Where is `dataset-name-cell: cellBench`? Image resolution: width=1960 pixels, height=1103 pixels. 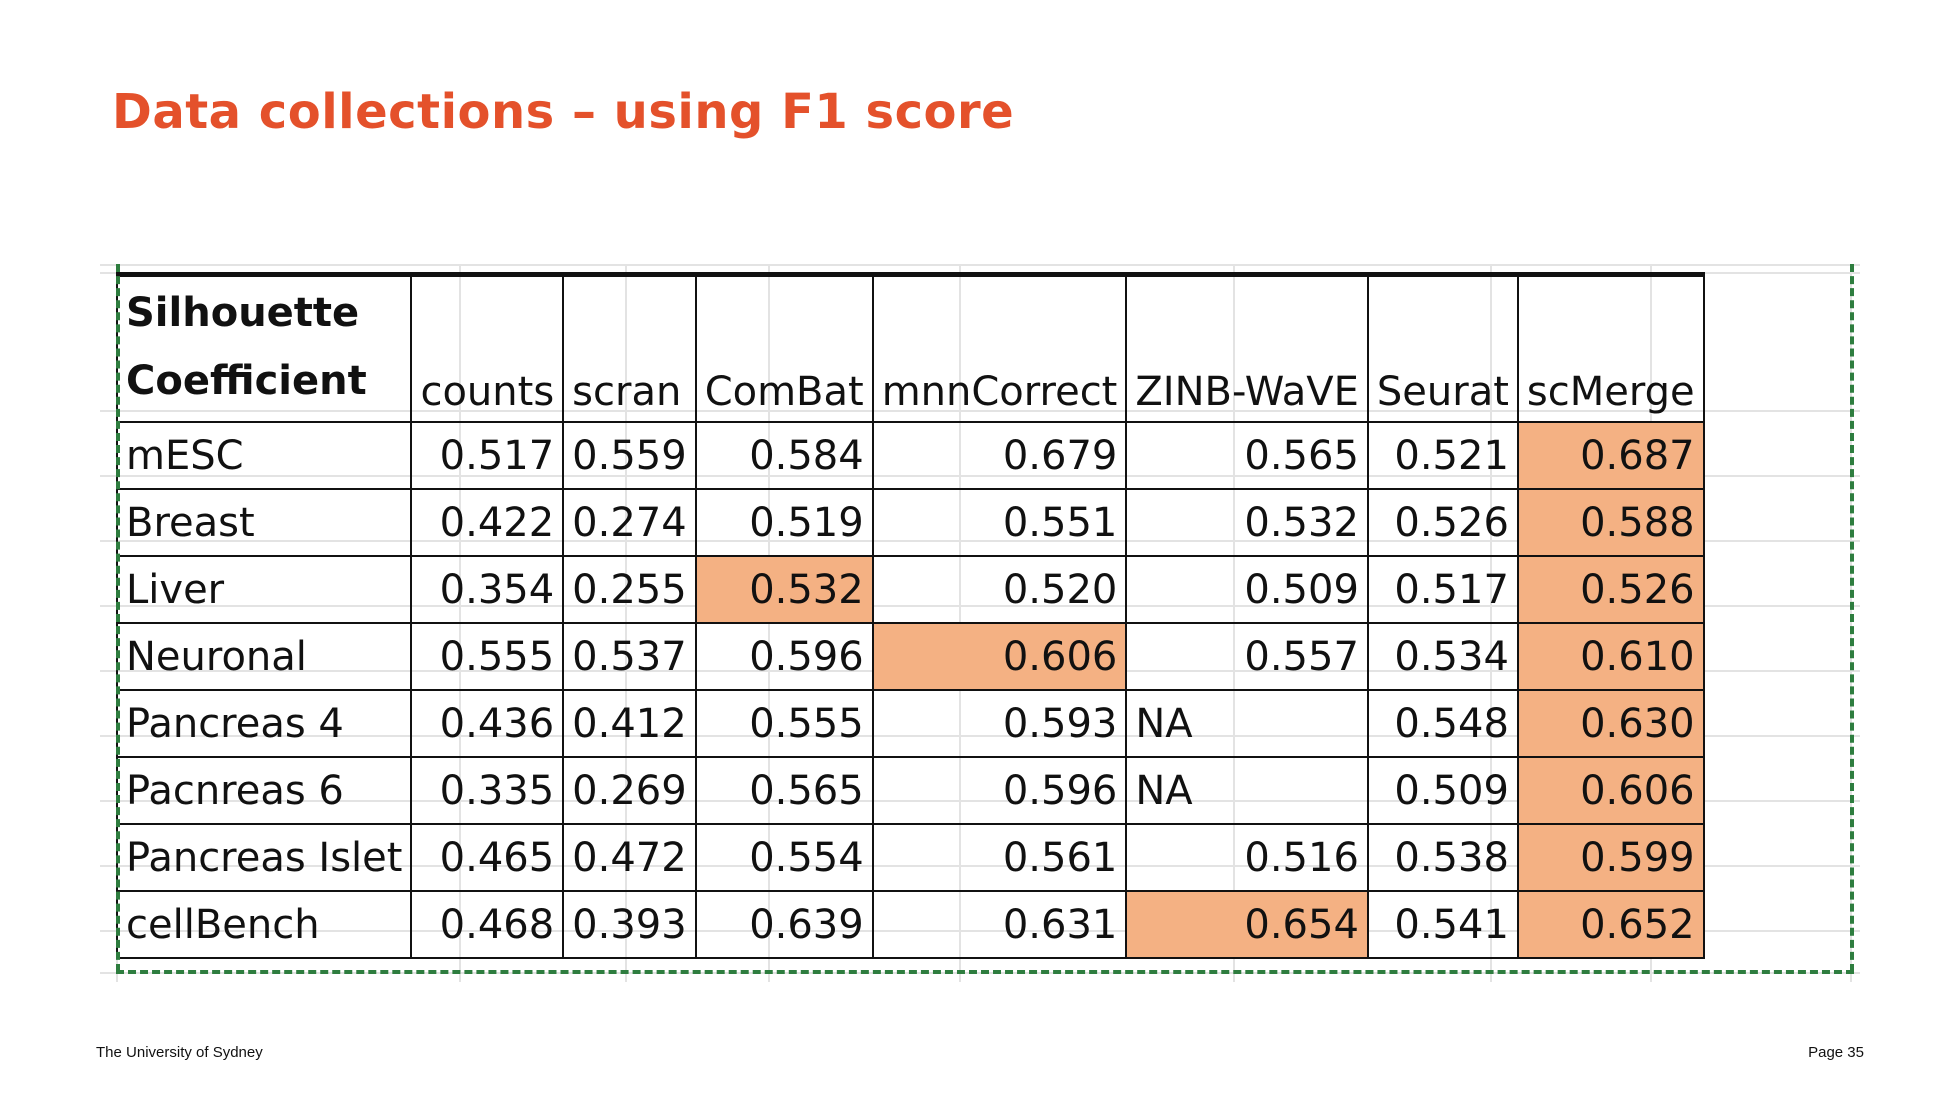
dataset-name-cell: cellBench is located at coordinates (264, 924).